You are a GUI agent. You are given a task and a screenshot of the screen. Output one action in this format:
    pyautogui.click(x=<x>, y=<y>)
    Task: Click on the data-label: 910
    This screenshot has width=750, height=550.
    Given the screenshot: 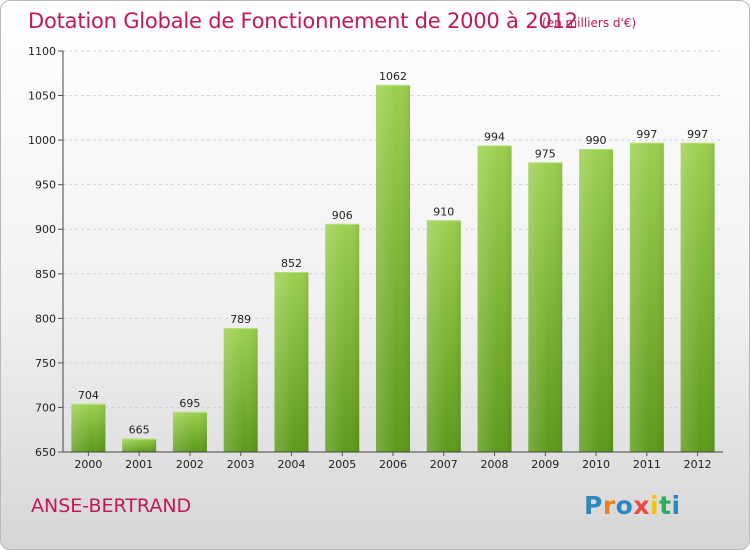 What is the action you would take?
    pyautogui.click(x=443, y=211)
    